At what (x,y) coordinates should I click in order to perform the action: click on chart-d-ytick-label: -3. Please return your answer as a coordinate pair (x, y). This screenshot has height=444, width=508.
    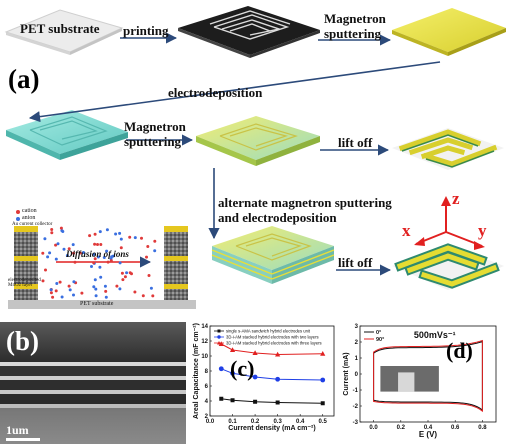
    Looking at the image, I should click on (356, 423).